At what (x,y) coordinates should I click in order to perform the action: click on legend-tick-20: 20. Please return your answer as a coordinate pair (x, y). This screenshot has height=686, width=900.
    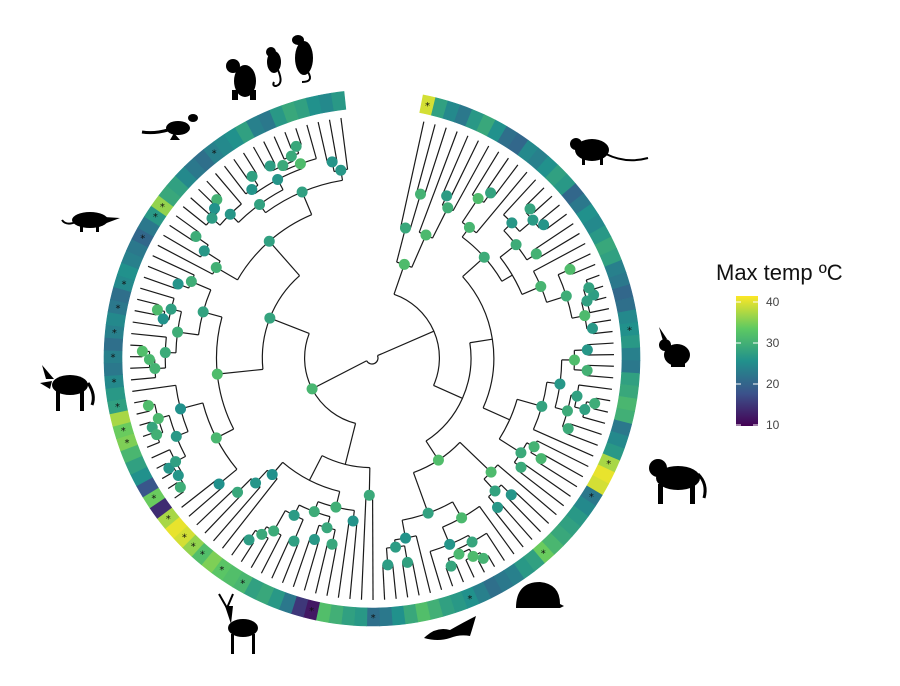
    Looking at the image, I should click on (773, 384).